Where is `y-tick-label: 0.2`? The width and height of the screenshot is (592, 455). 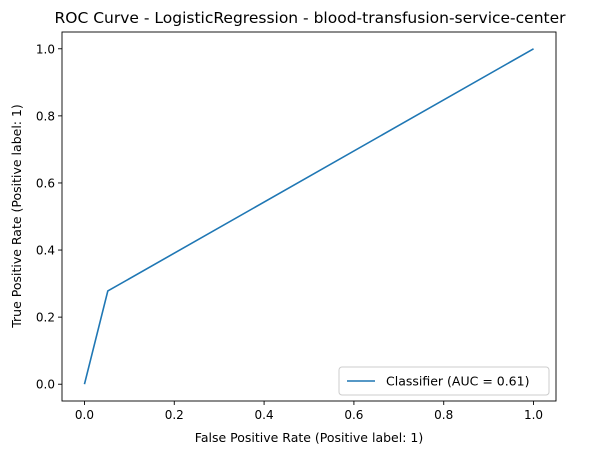 y-tick-label: 0.2 is located at coordinates (45, 318).